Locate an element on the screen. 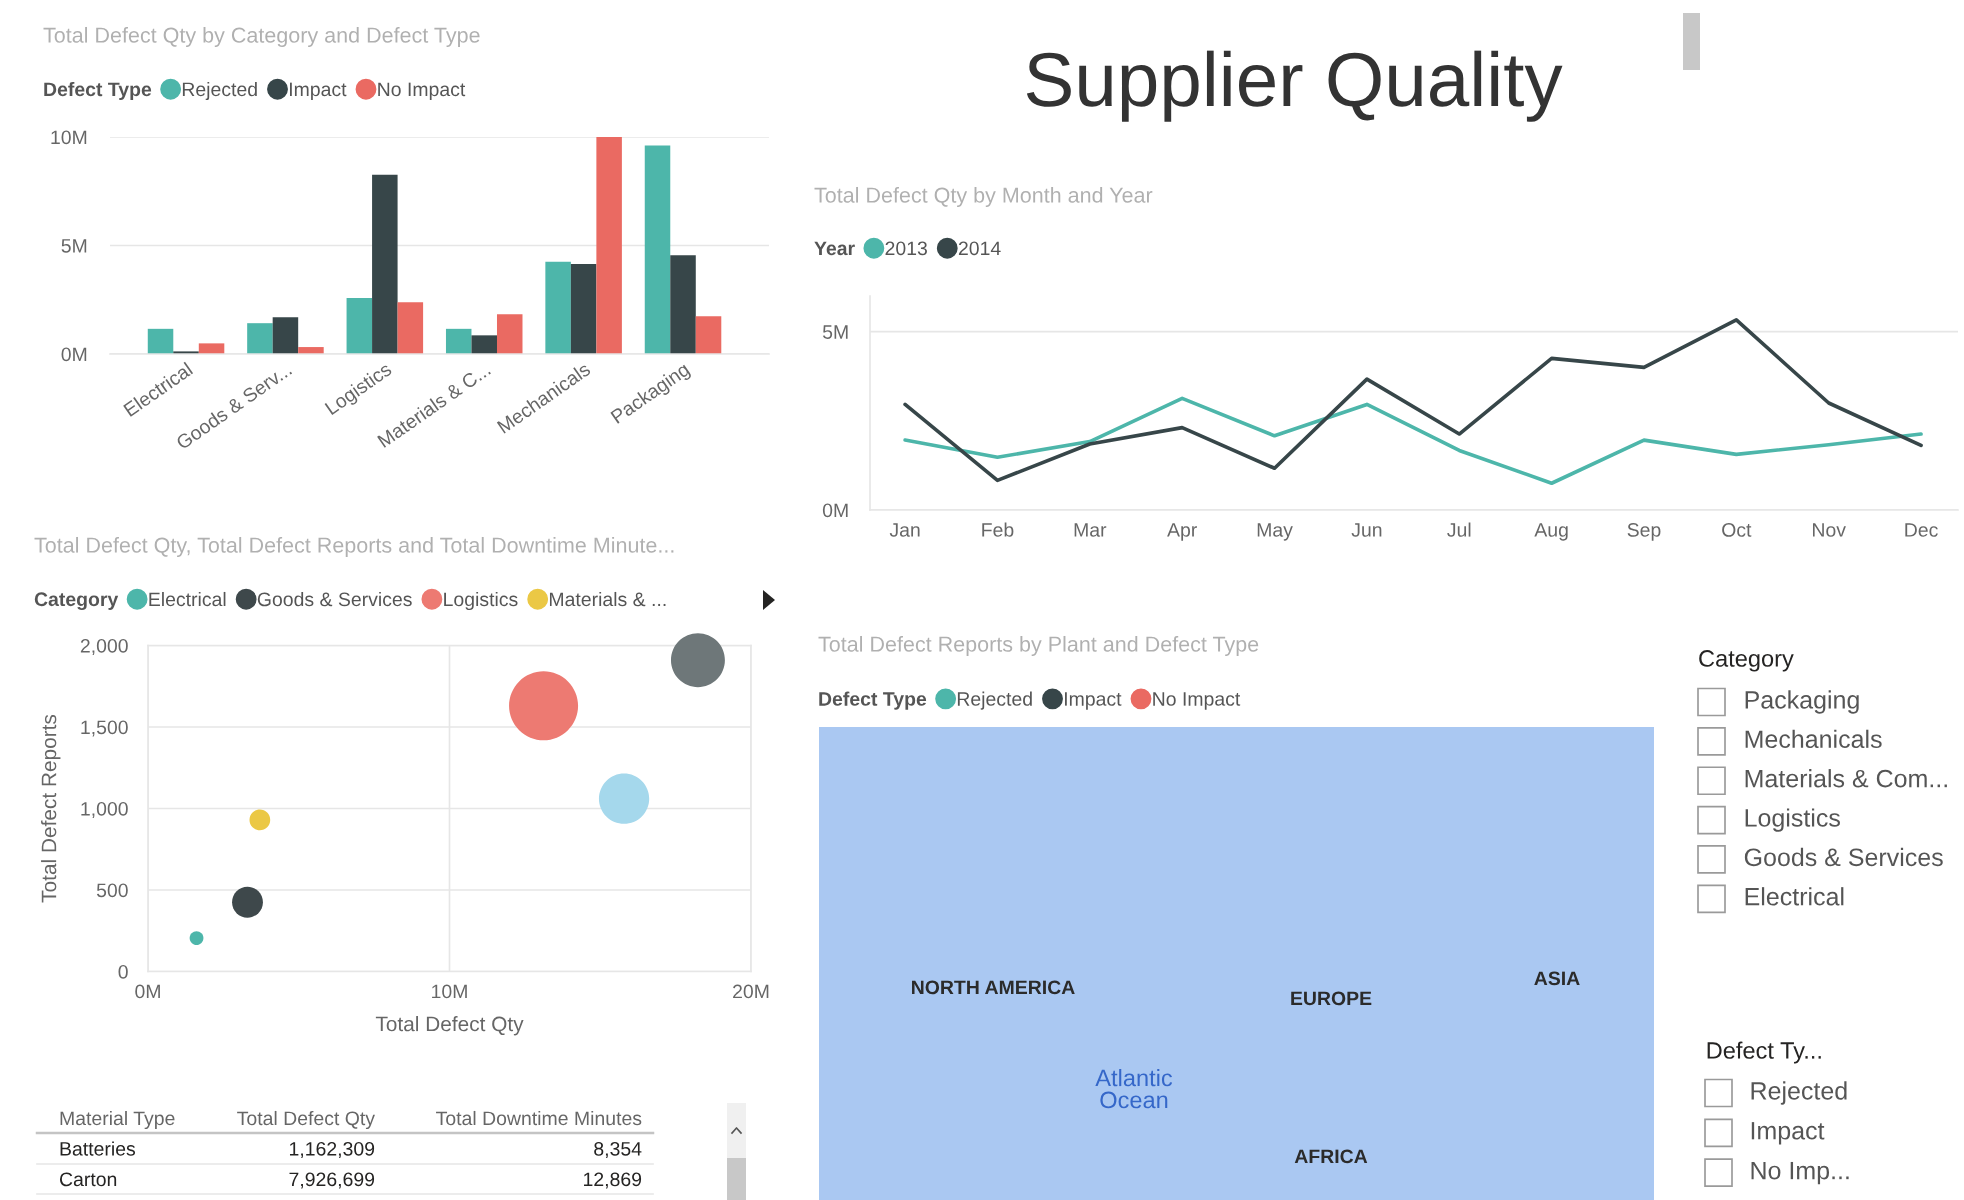  x-tick-label: Aug is located at coordinates (1551, 532).